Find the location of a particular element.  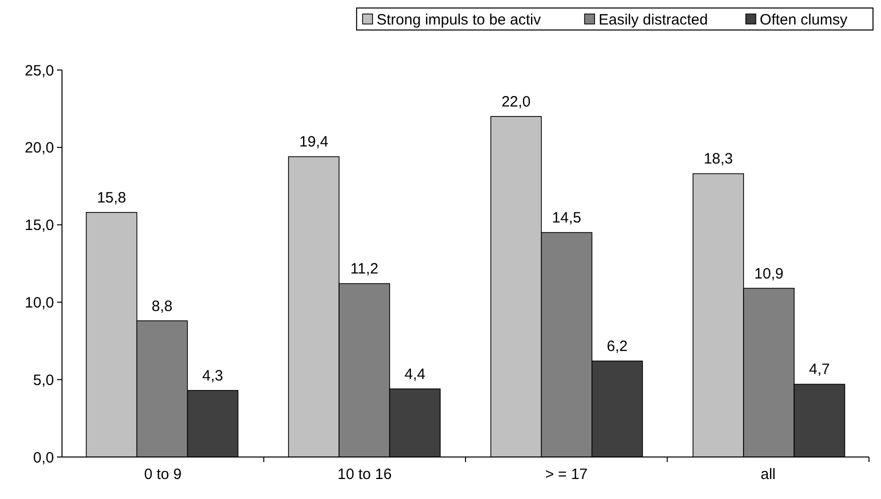

y-tick-label: 0,0 is located at coordinates (43, 457).